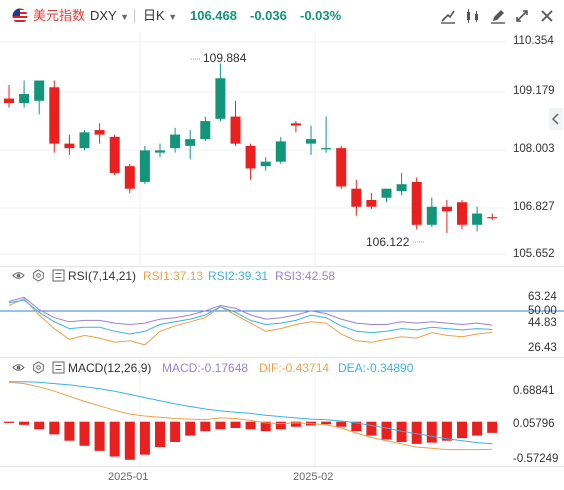 This screenshot has width=564, height=490. Describe the element at coordinates (534, 254) in the screenshot. I see `y-label-price: 105.652` at that location.